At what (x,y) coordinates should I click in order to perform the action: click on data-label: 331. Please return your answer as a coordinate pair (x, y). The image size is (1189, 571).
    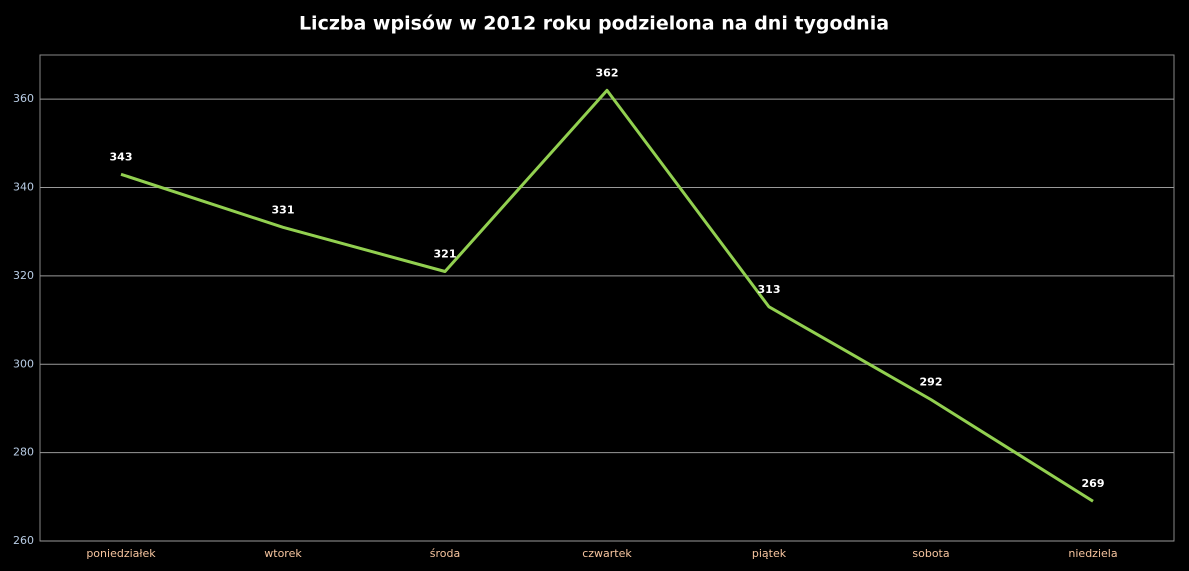
    Looking at the image, I should click on (283, 209).